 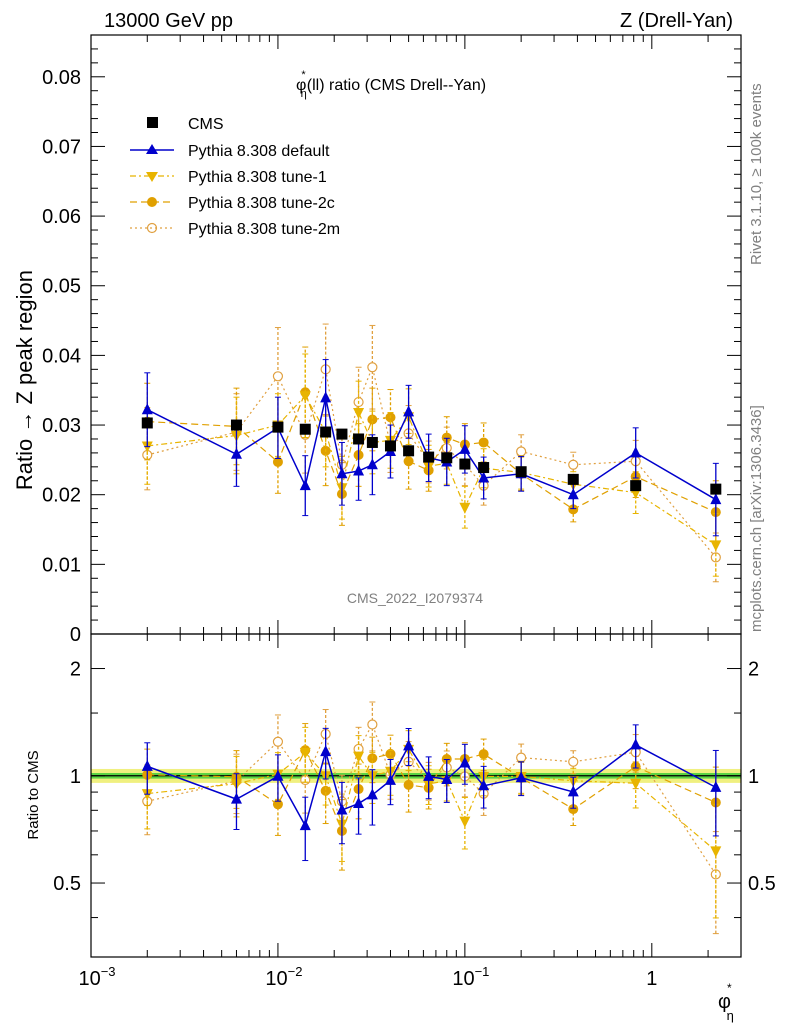 What do you see at coordinates (470, 977) in the screenshot?
I see `x-tick-label: 10⁻¹` at bounding box center [470, 977].